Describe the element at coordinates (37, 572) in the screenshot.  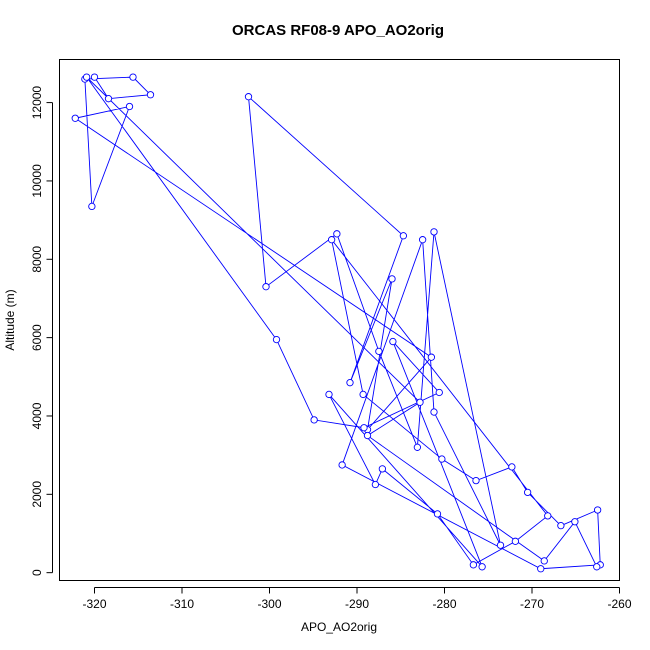
I see `y-tick-label: 0` at that location.